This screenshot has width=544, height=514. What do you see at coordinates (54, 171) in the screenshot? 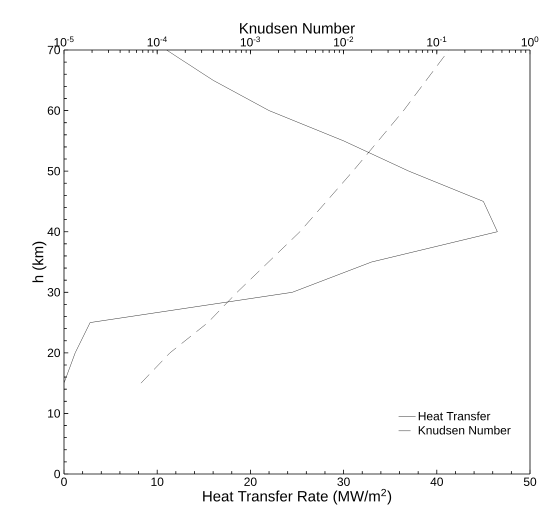
I see `y-tick-label: 50` at bounding box center [54, 171].